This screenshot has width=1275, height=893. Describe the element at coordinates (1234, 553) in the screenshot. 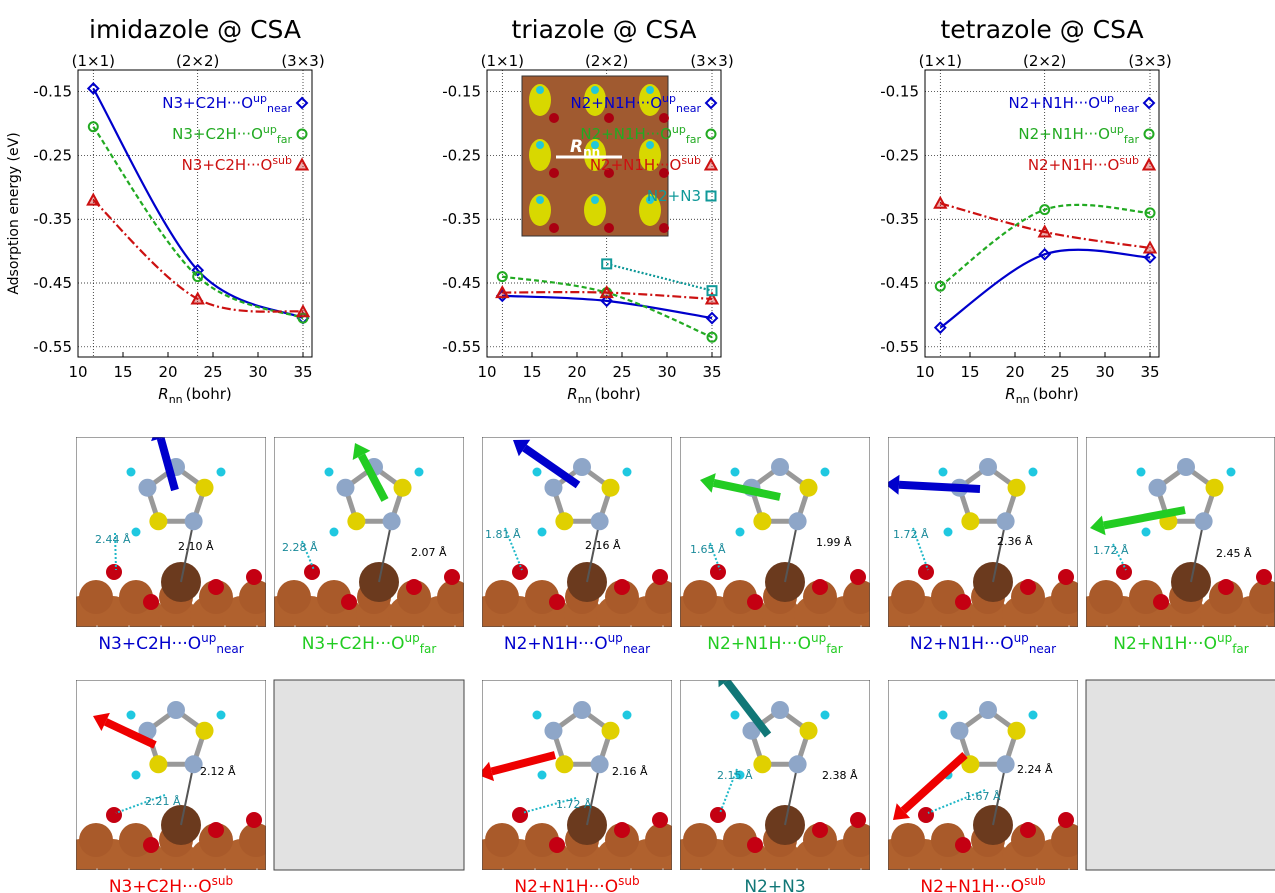

I see `distance-label: 2.45 Å` at that location.